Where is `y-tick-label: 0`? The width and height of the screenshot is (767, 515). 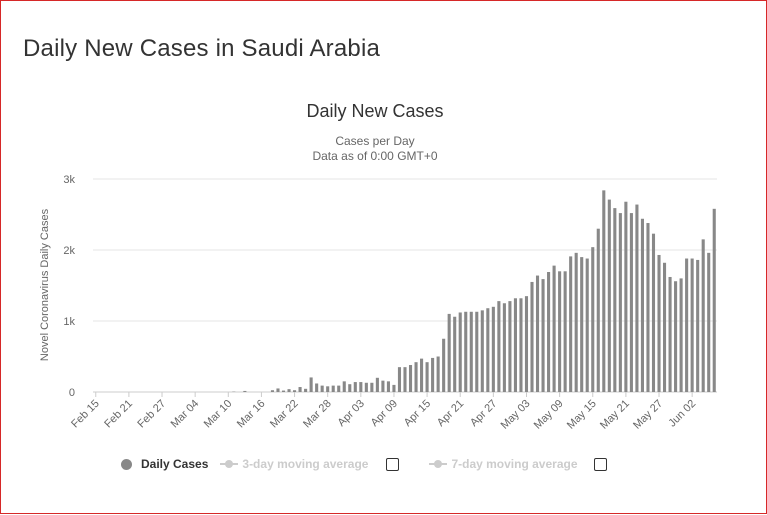
y-tick-label: 0 is located at coordinates (72, 393).